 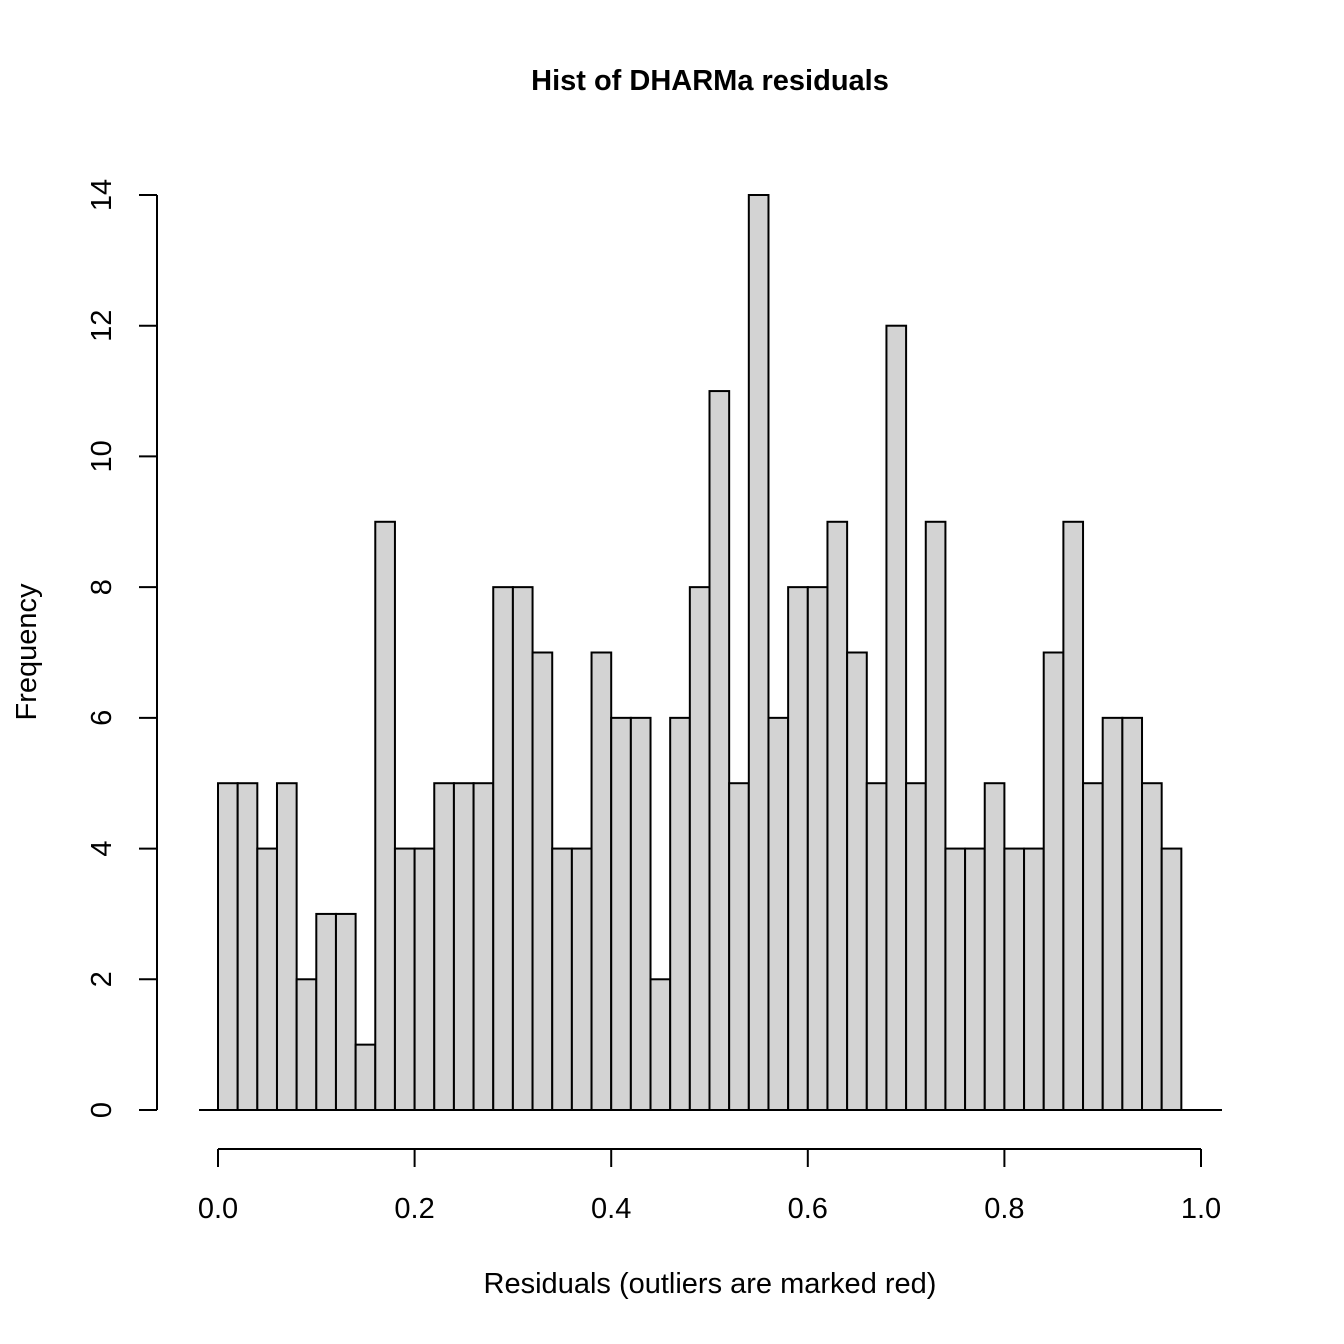 I want to click on y-tick-label: 14, so click(x=102, y=195).